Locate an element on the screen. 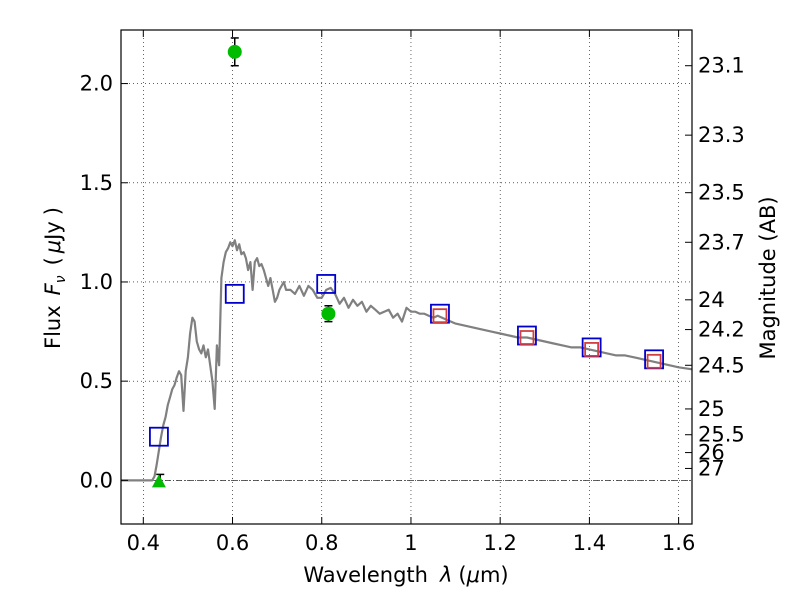 This screenshot has height=600, width=800. mag-tick-label: 23.5 is located at coordinates (721, 193).